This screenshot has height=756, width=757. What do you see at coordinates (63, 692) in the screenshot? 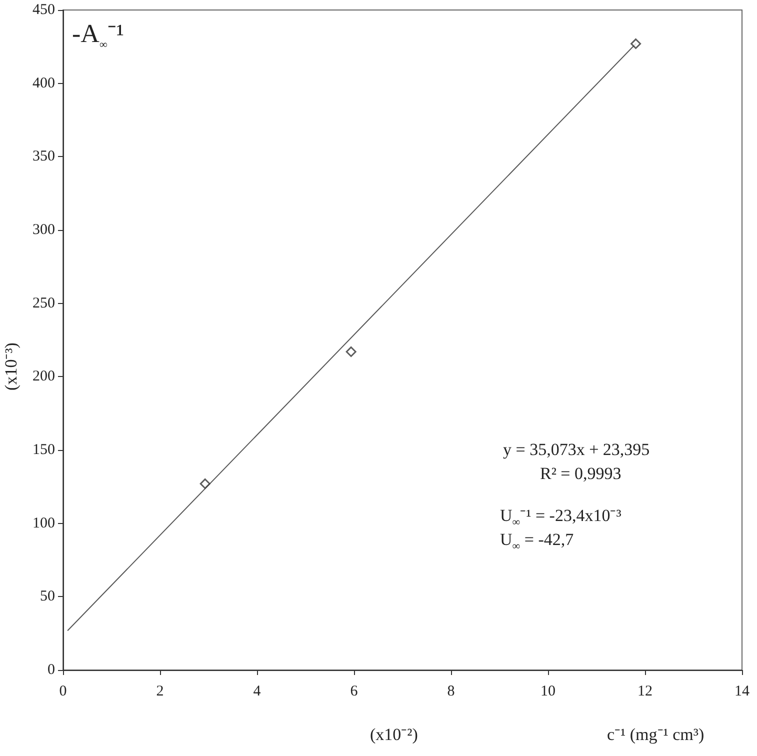
I see `x-tick-label: 0` at bounding box center [63, 692].